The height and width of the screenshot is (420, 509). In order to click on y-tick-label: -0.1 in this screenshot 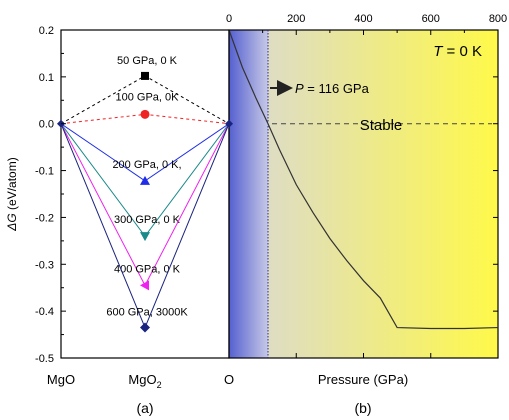, I will do `click(44, 172)`.